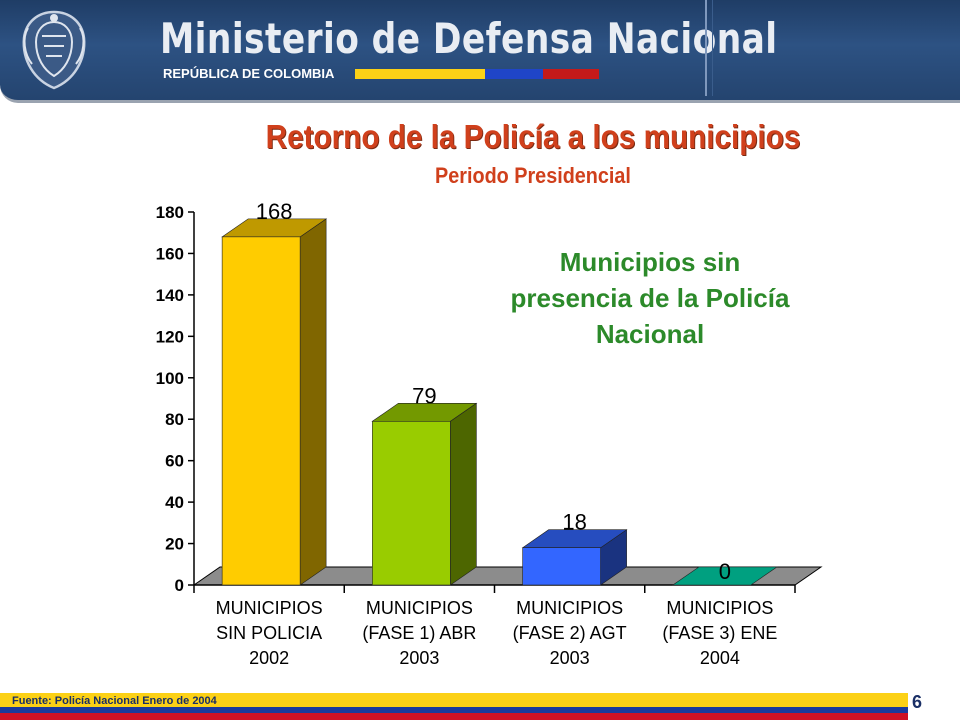 The width and height of the screenshot is (960, 720). I want to click on data-label: 79, so click(424, 395).